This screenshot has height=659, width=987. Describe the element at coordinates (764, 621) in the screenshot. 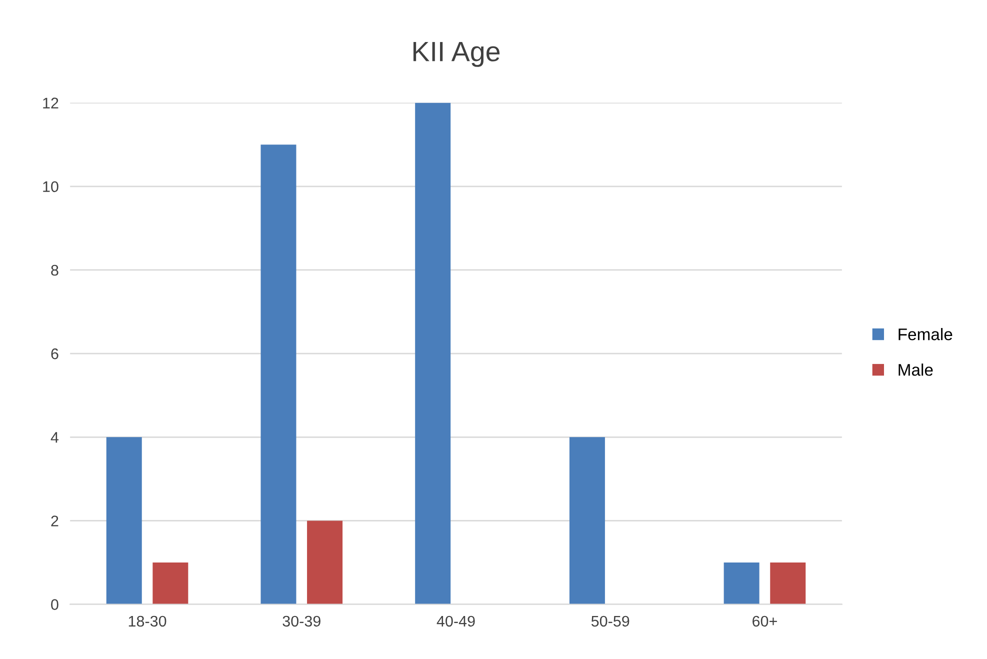

I see `x-tick-label: 60+` at that location.